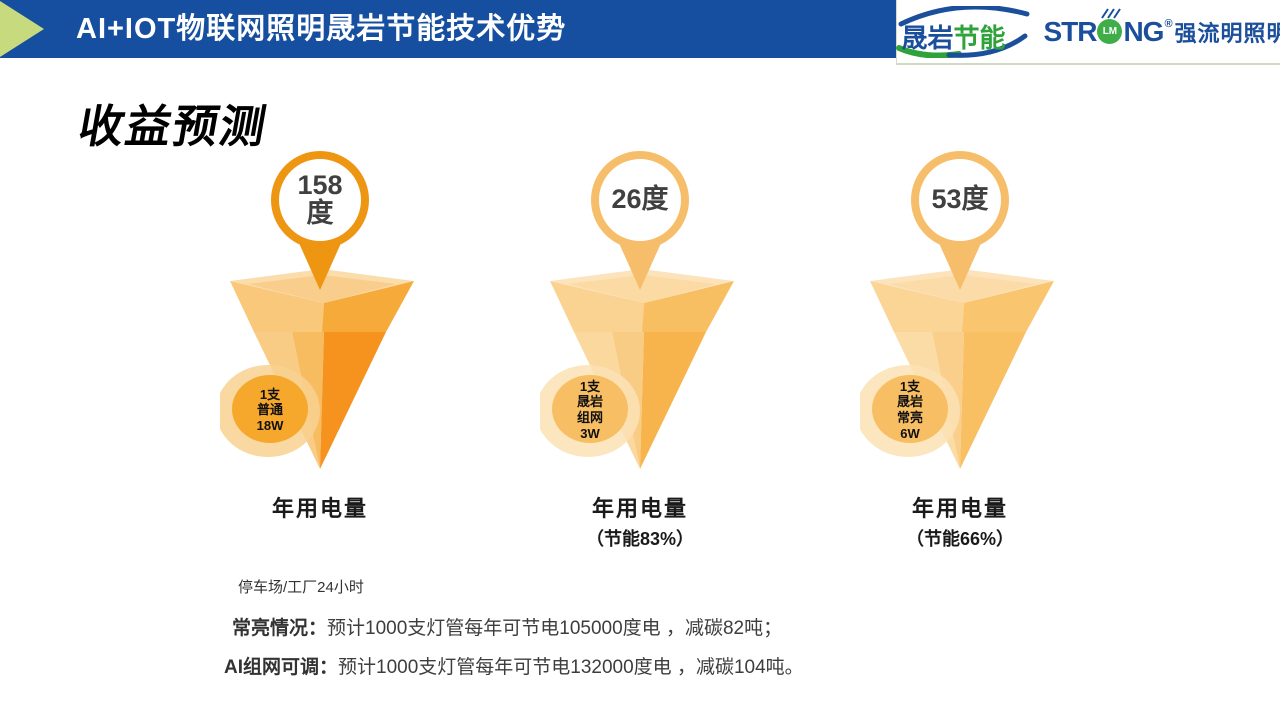 The height and width of the screenshot is (720, 1280). What do you see at coordinates (321, 29) in the screenshot?
I see `slide-header-title: AI+IOT物联网照明晟岩节能技术优势` at bounding box center [321, 29].